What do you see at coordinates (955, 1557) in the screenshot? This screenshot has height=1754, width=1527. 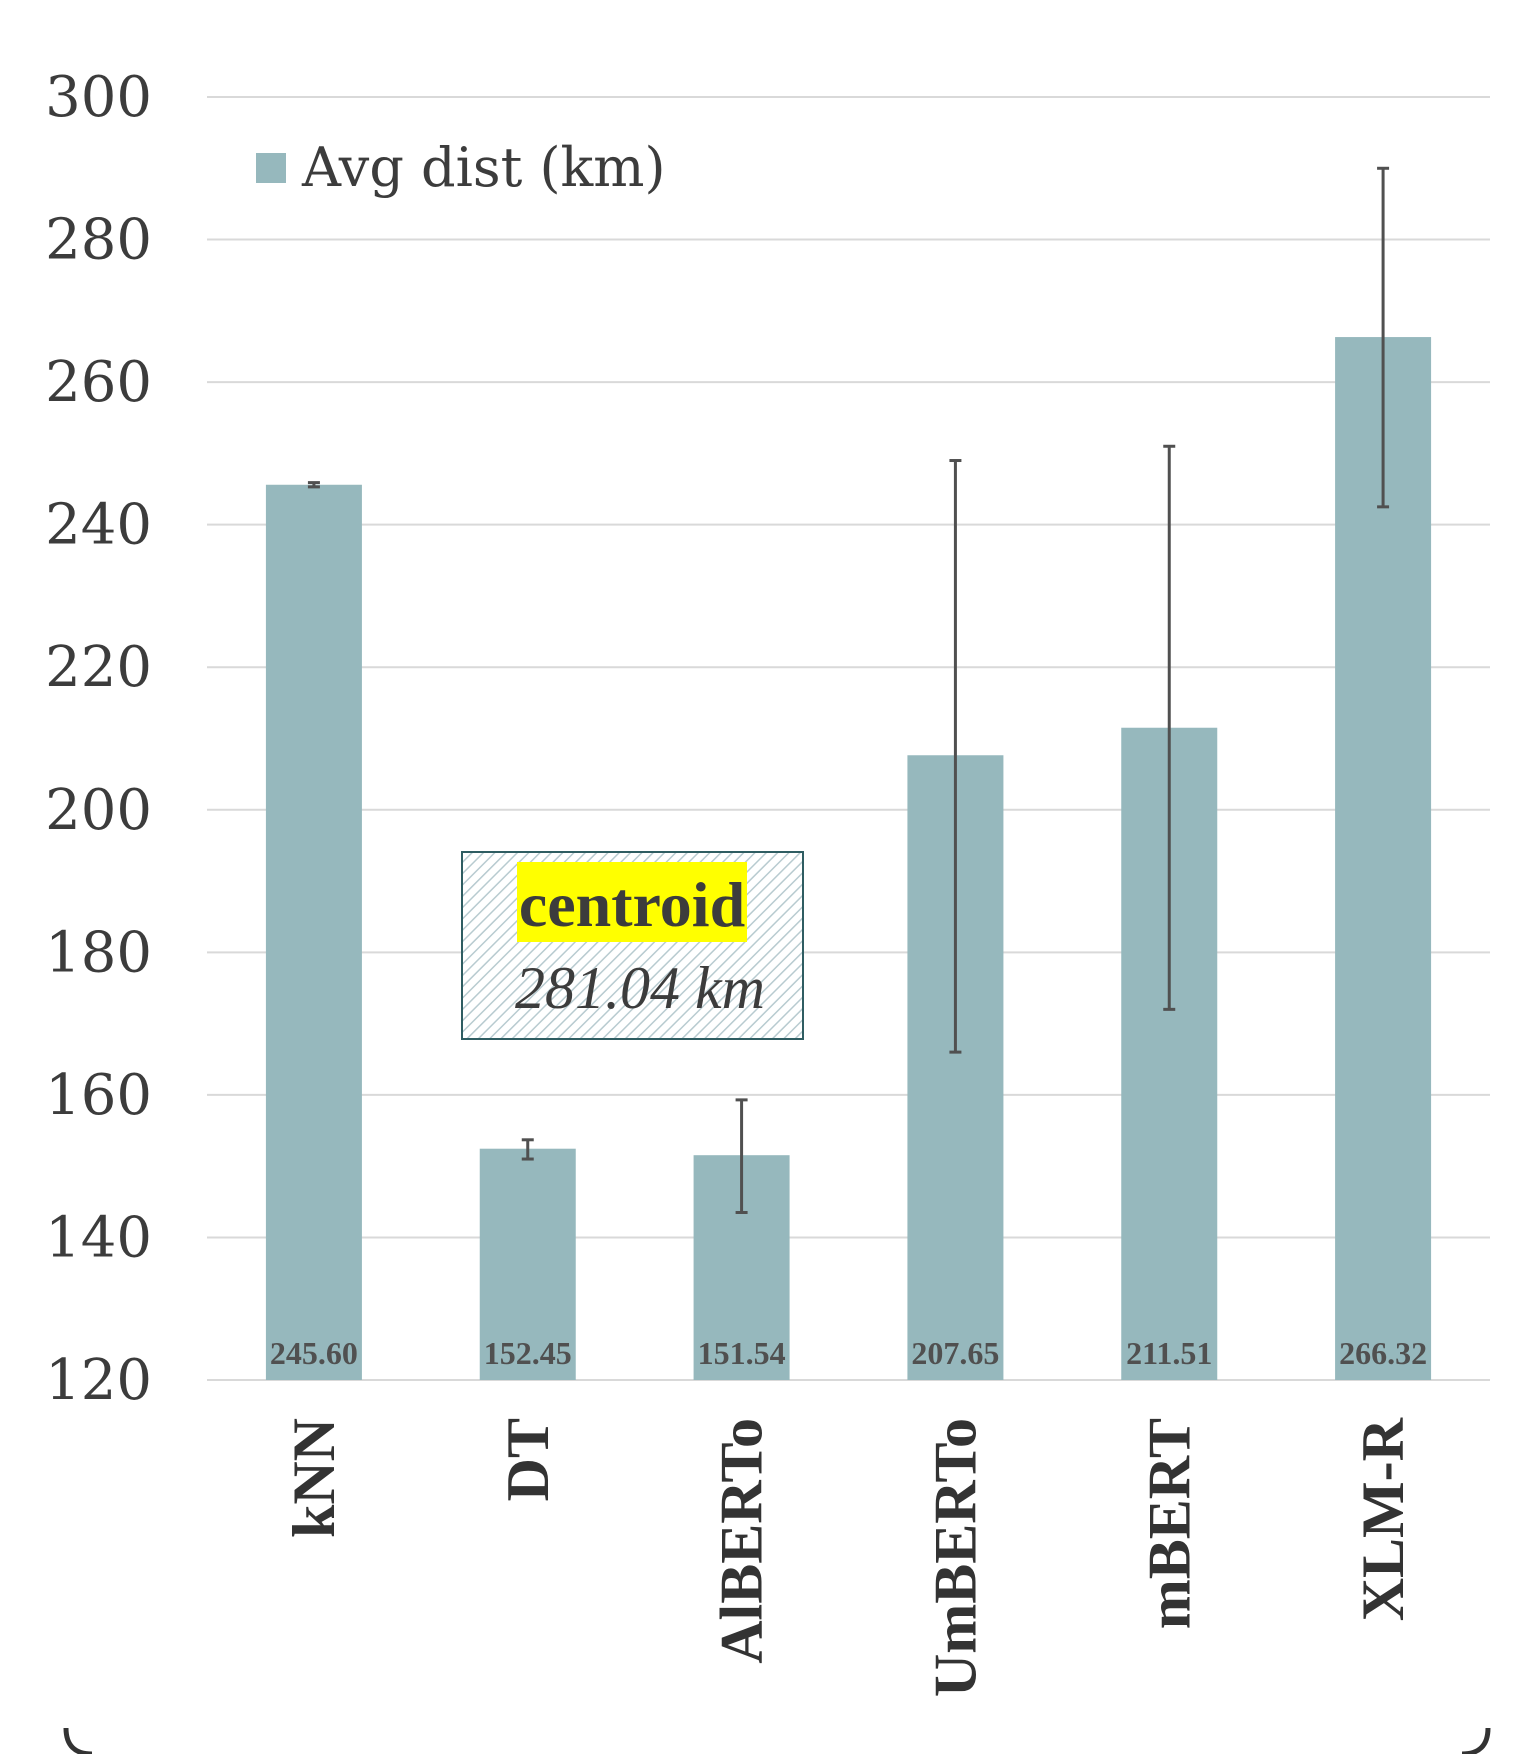 I see `category-label-umberto: UmBERTo` at bounding box center [955, 1557].